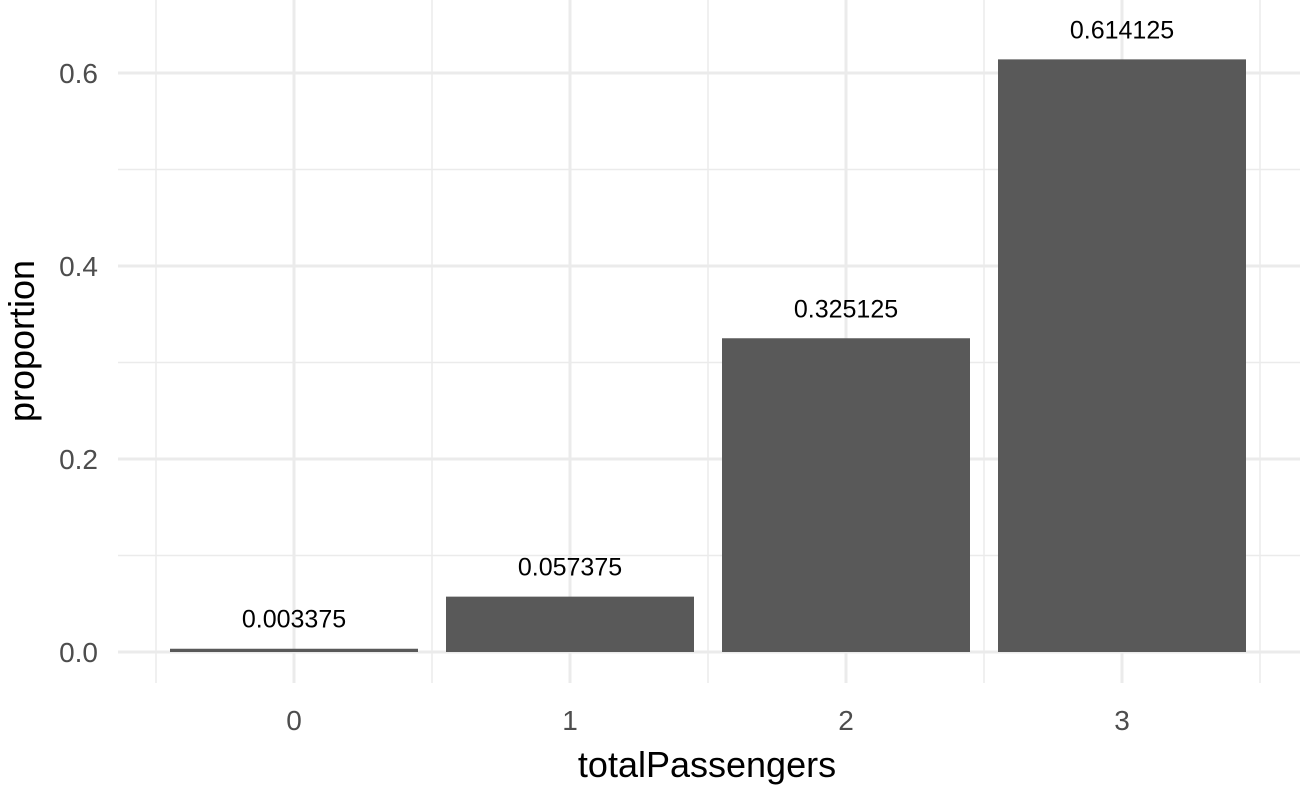 Image resolution: width=1300 pixels, height=793 pixels. Describe the element at coordinates (1122, 30) in the screenshot. I see `bar-value-label: 0.614125` at that location.